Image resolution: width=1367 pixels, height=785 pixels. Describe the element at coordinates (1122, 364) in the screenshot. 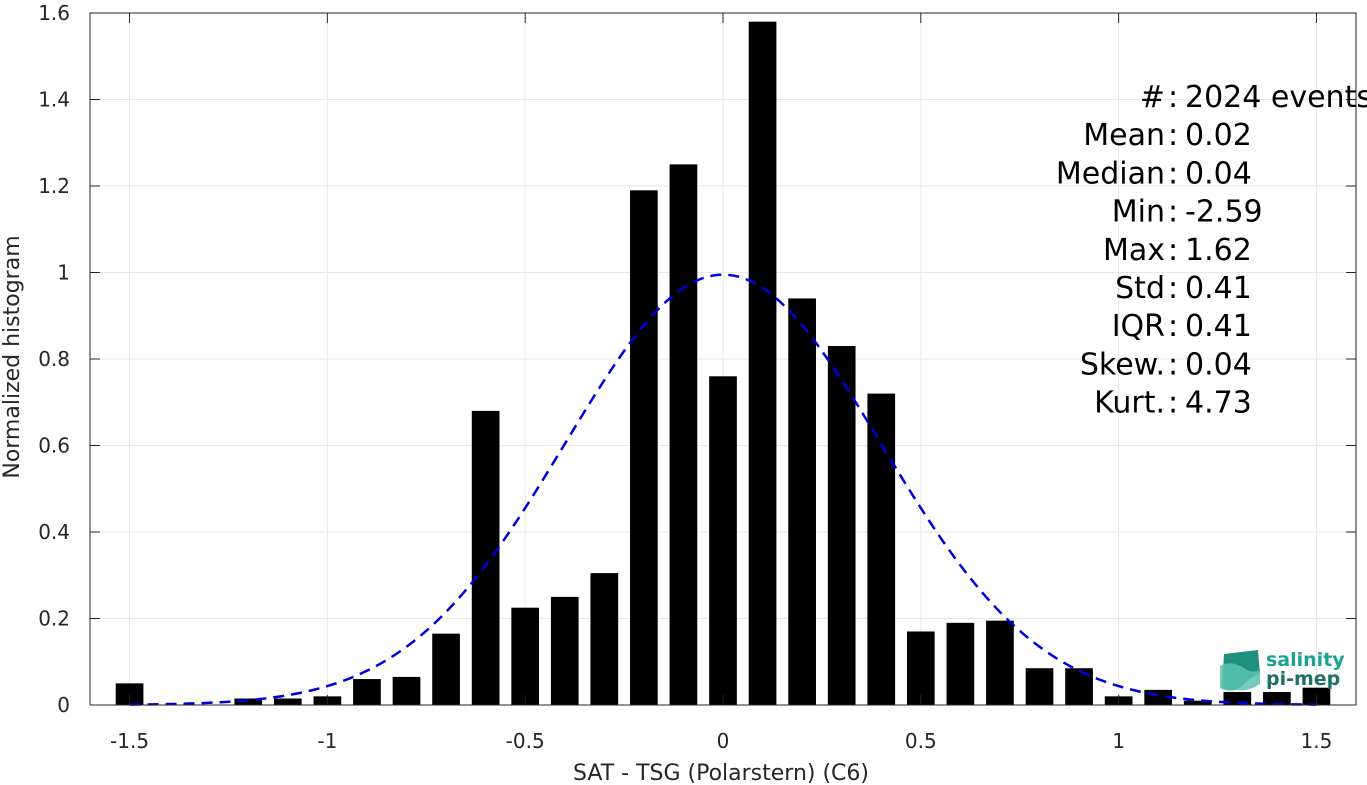

I see `stat-label: Skew.` at that location.